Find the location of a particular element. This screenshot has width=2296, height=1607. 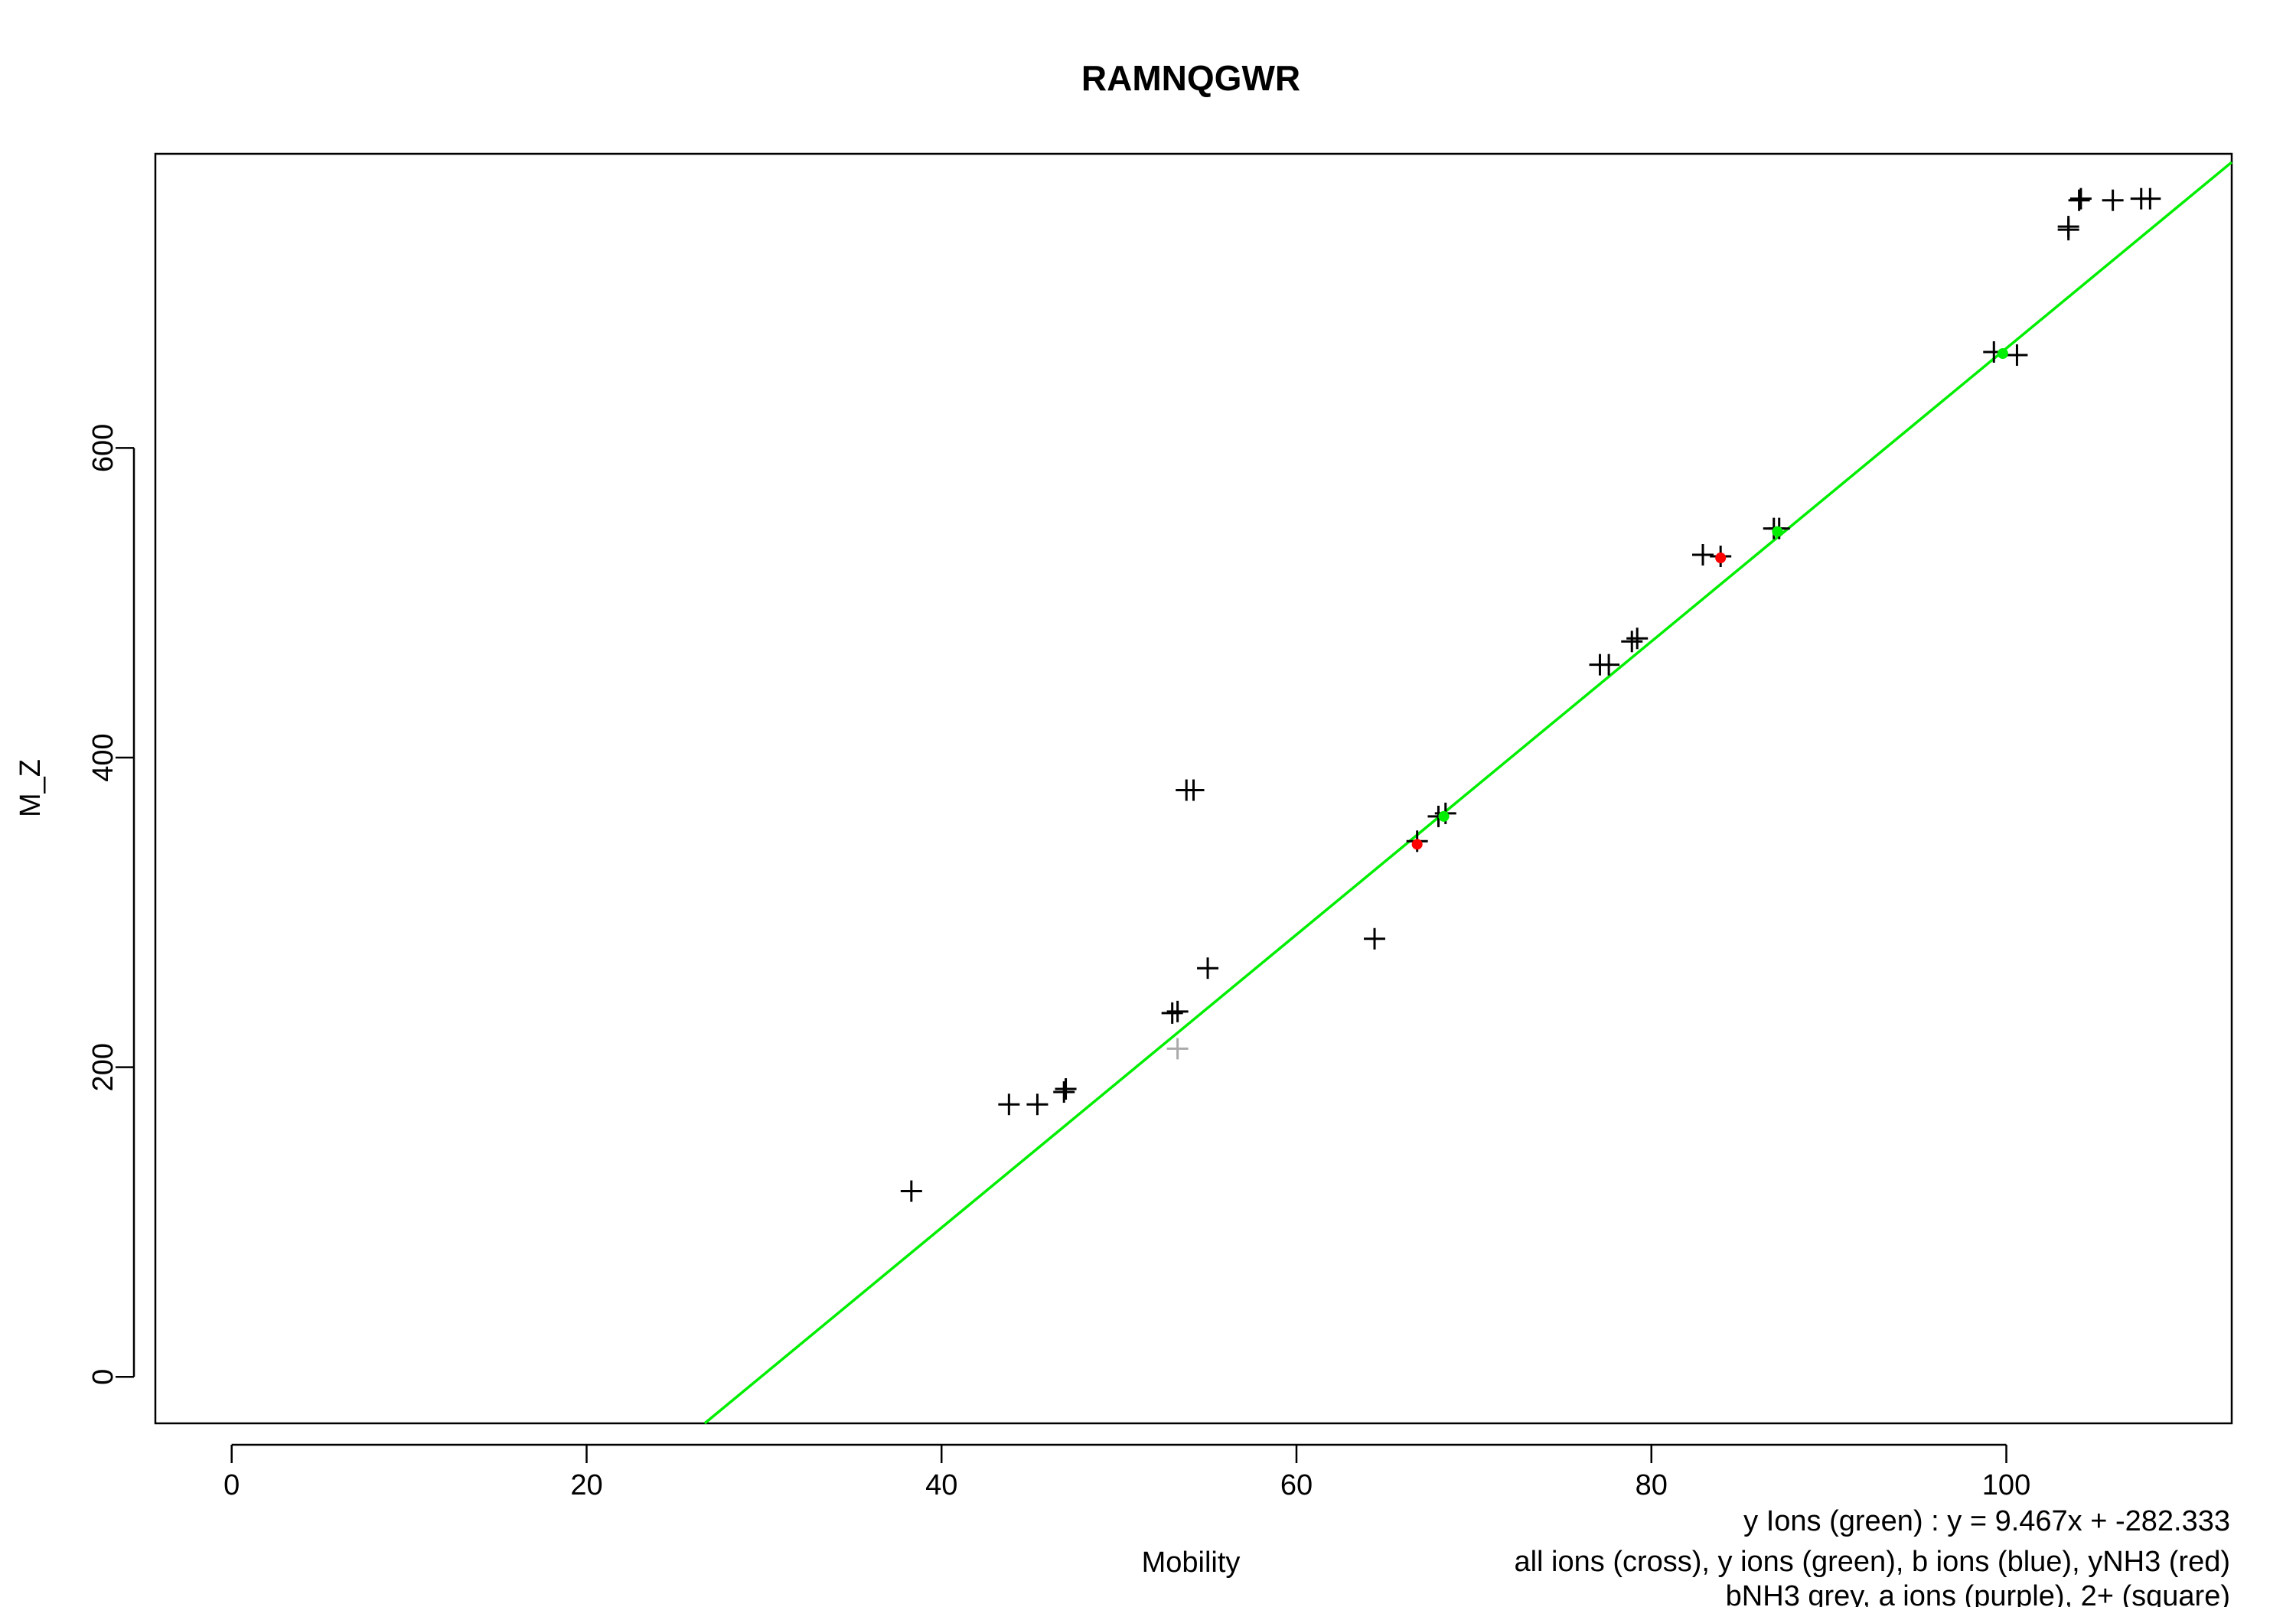

chart-title: RAMNQGWR is located at coordinates (1190, 78).